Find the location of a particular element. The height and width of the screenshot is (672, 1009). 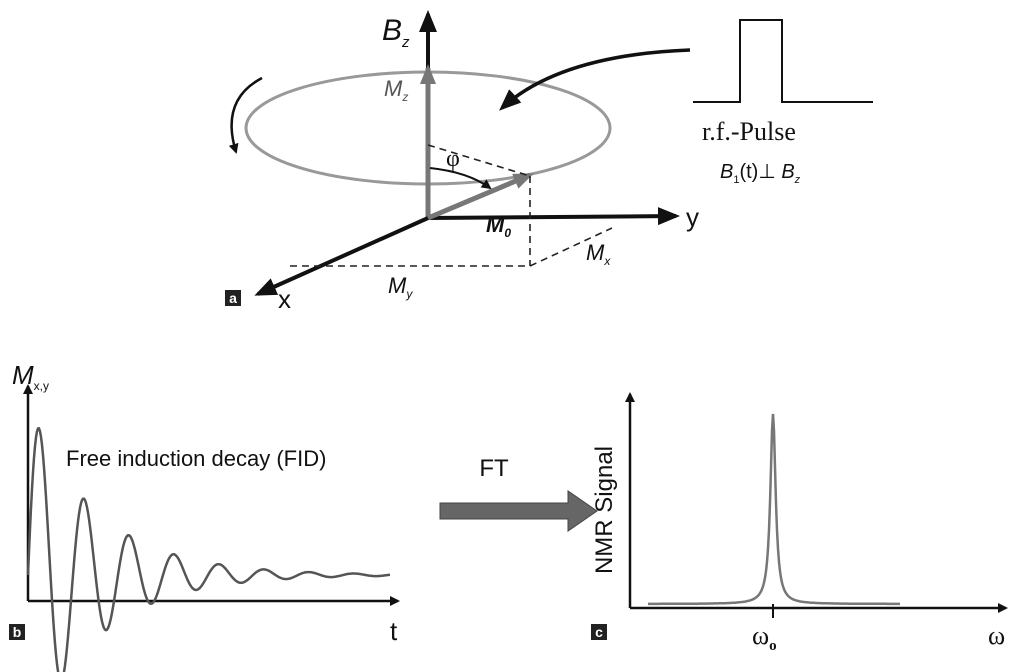

ft-label: FT is located at coordinates (494, 468).